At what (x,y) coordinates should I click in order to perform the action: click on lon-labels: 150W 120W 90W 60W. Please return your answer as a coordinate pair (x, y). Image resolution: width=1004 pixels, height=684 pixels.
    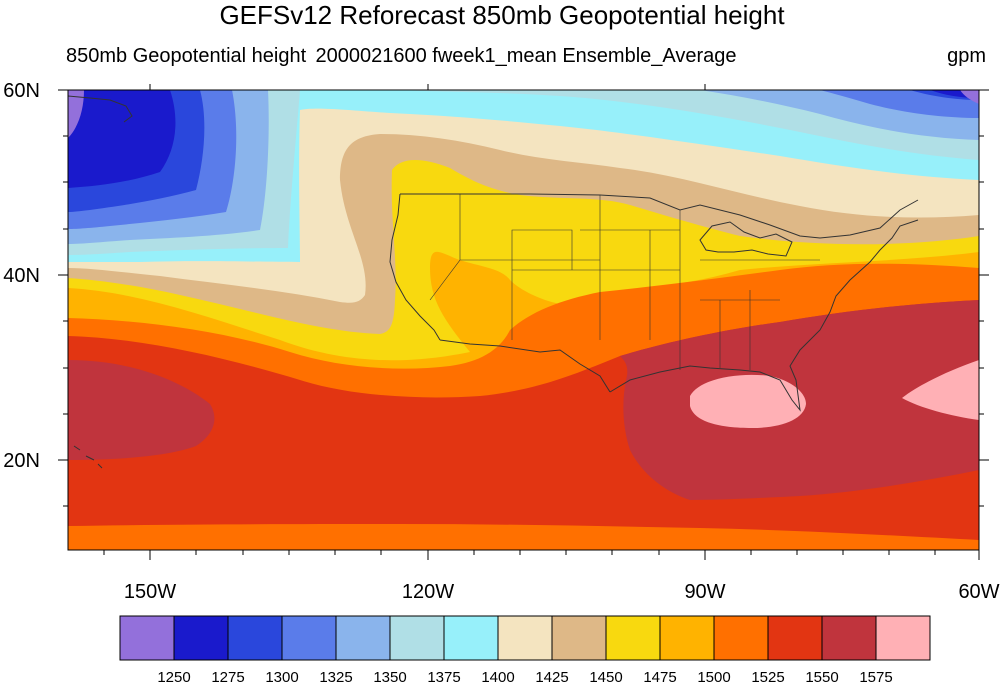
    Looking at the image, I should click on (562, 592).